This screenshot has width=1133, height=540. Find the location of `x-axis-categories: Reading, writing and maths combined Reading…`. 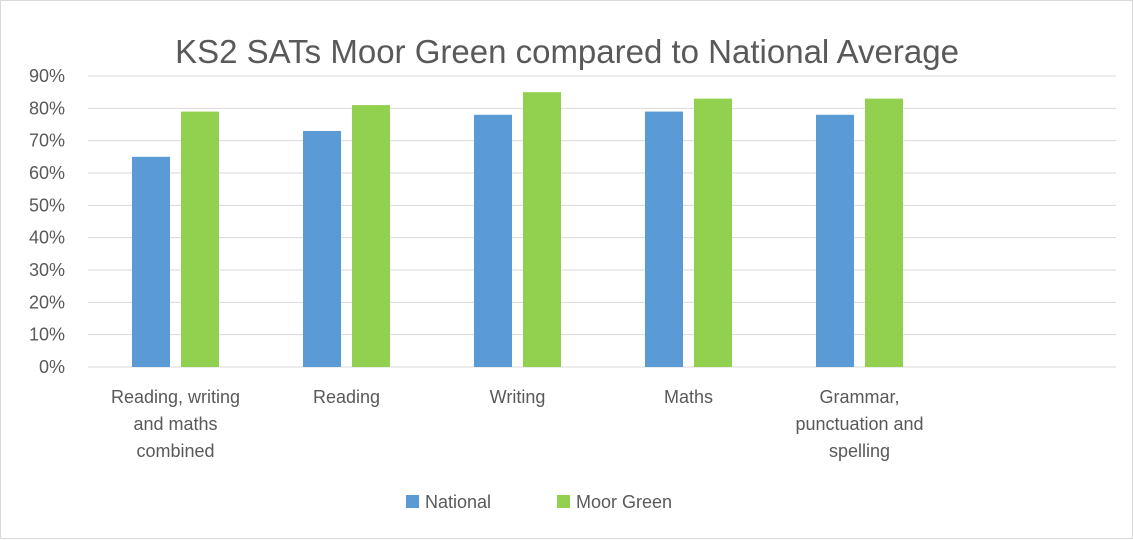

x-axis-categories: Reading, writing and maths combined Reading… is located at coordinates (517, 424).